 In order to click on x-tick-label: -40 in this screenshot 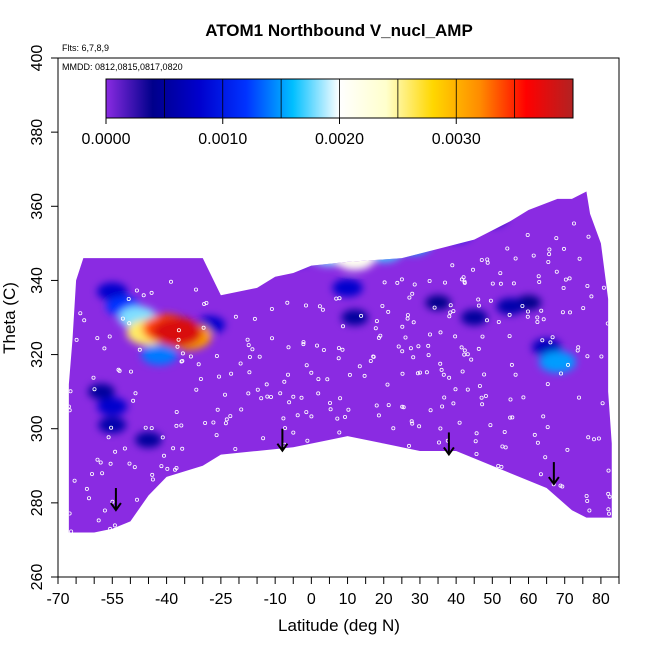, I will do `click(166, 599)`.